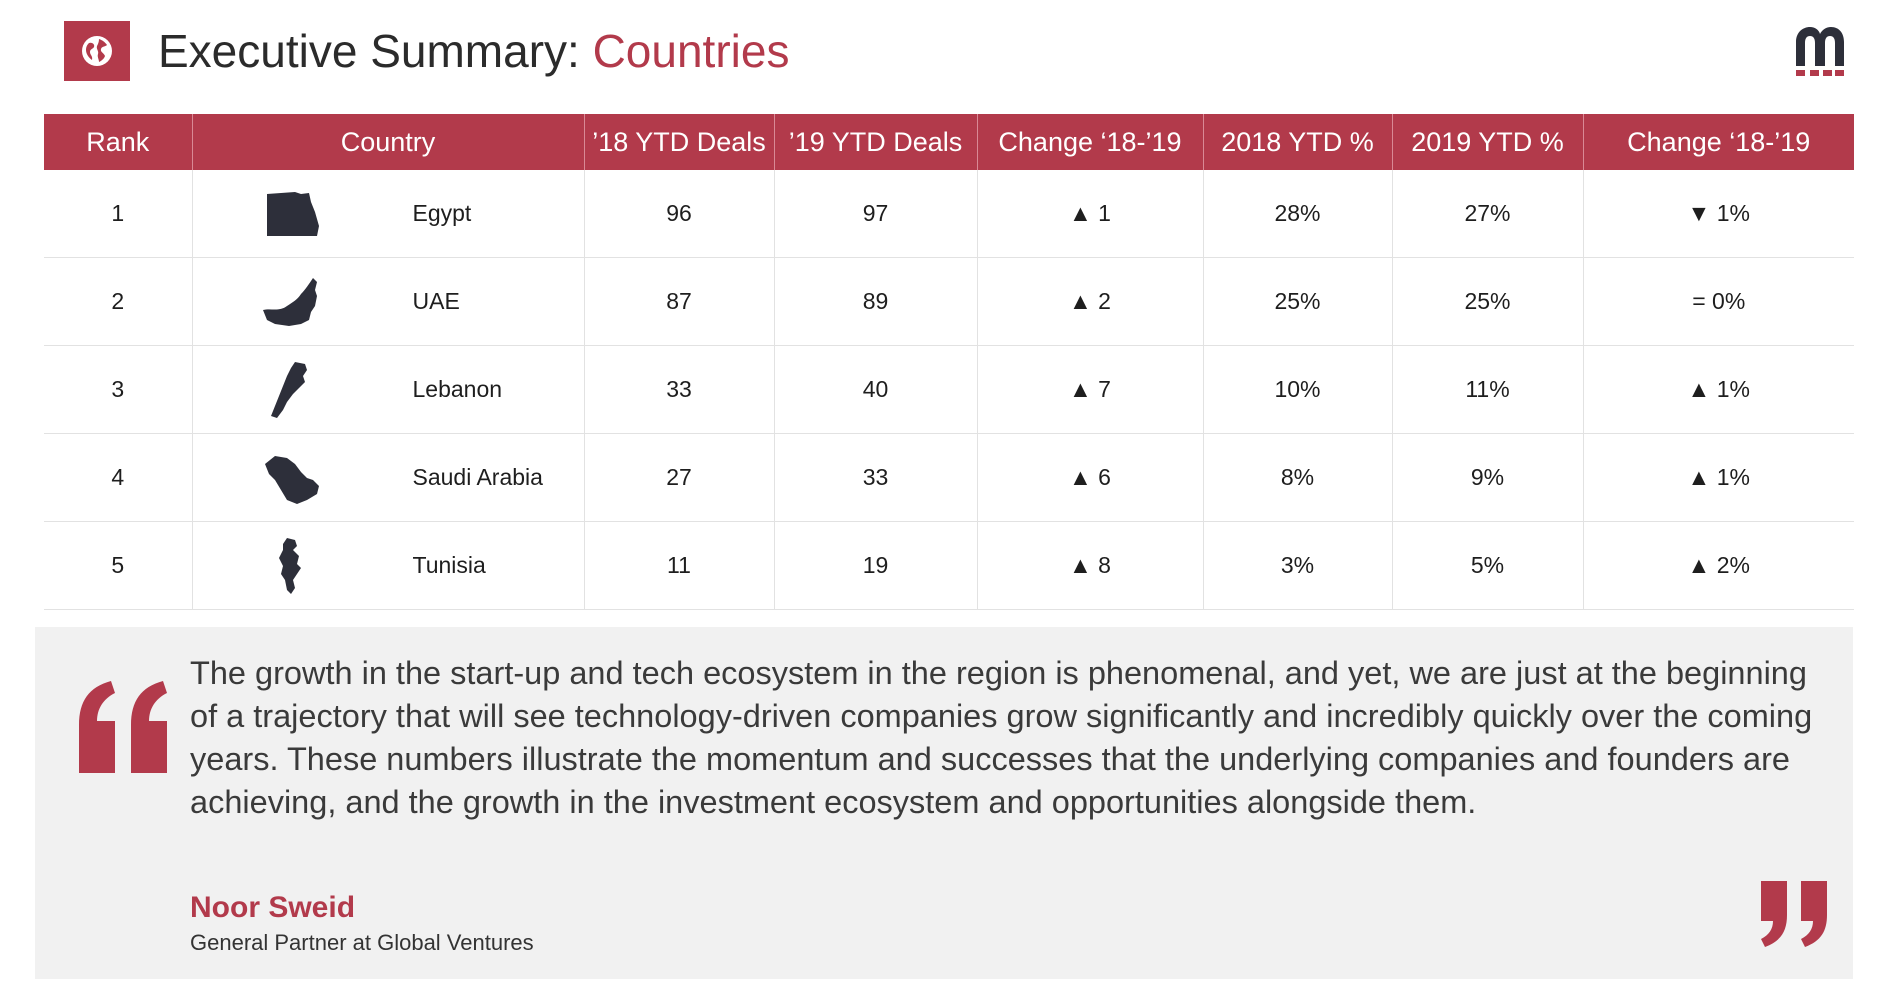 The image size is (1892, 994). I want to click on col-header-pct-18: 2018 YTD %, so click(1298, 142).